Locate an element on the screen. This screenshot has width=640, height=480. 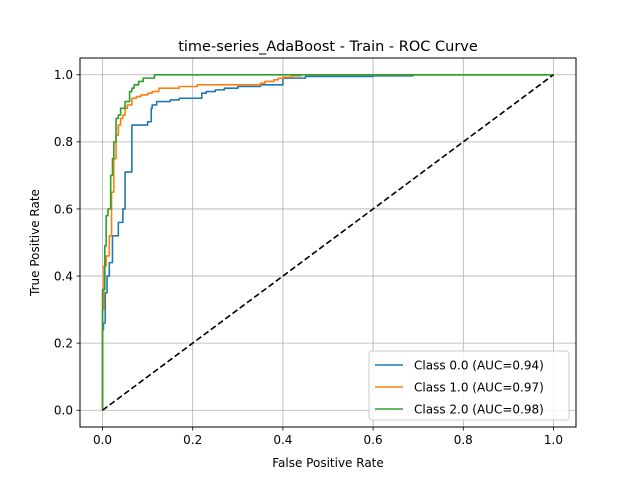
x-axis-label: False Positive Rate is located at coordinates (328, 463).